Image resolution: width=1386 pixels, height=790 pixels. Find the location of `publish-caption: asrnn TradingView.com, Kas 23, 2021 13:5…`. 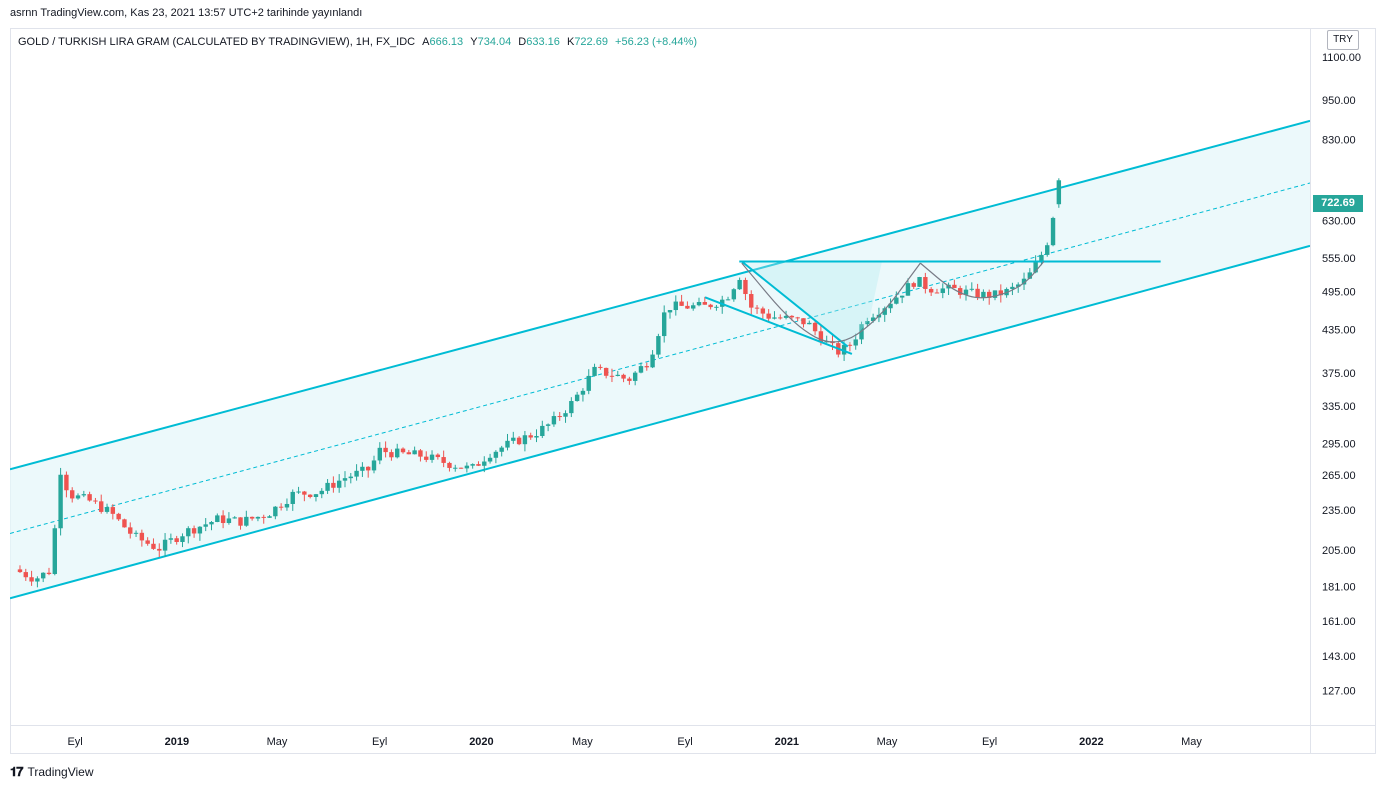

publish-caption: asrnn TradingView.com, Kas 23, 2021 13:5… is located at coordinates (186, 13).